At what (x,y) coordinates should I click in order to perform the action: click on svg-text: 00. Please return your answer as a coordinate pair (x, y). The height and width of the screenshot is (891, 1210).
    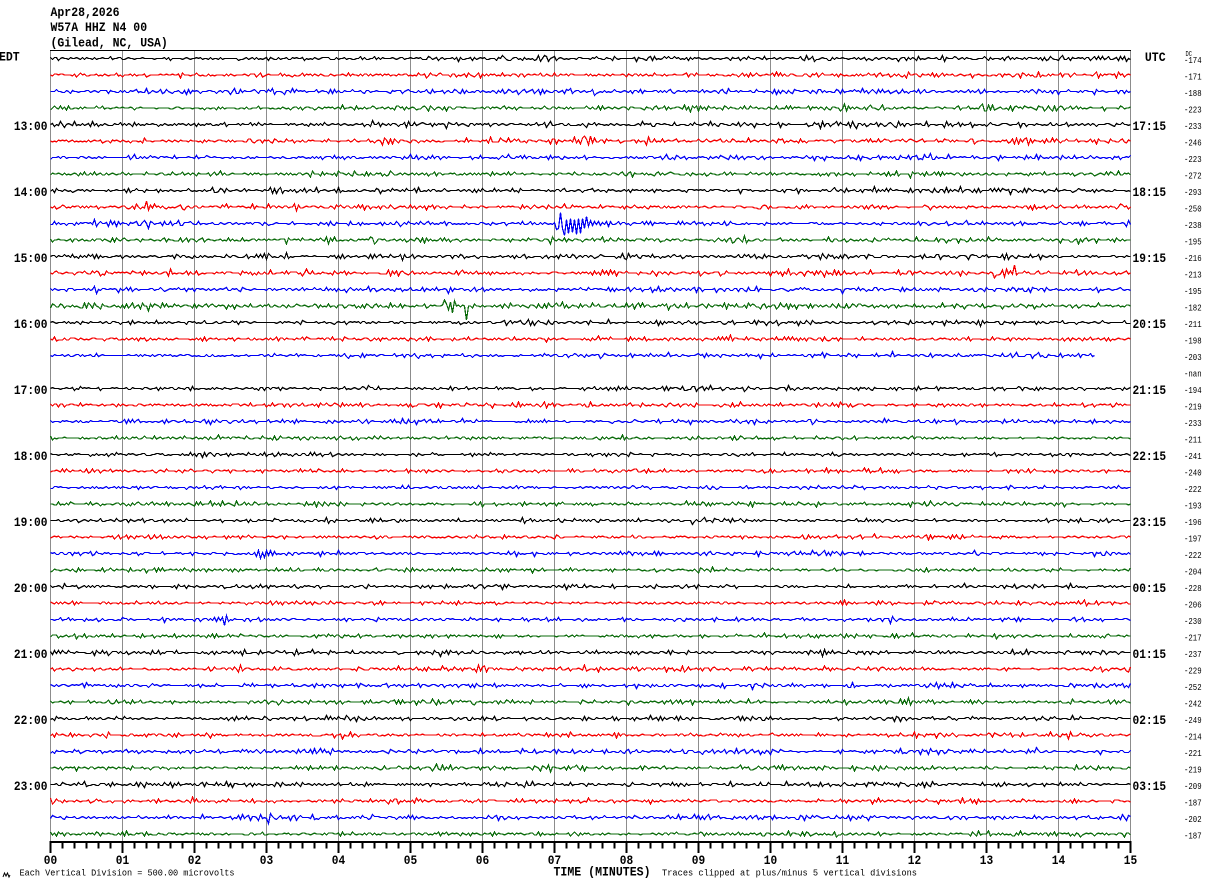
    Looking at the image, I should click on (51, 860).